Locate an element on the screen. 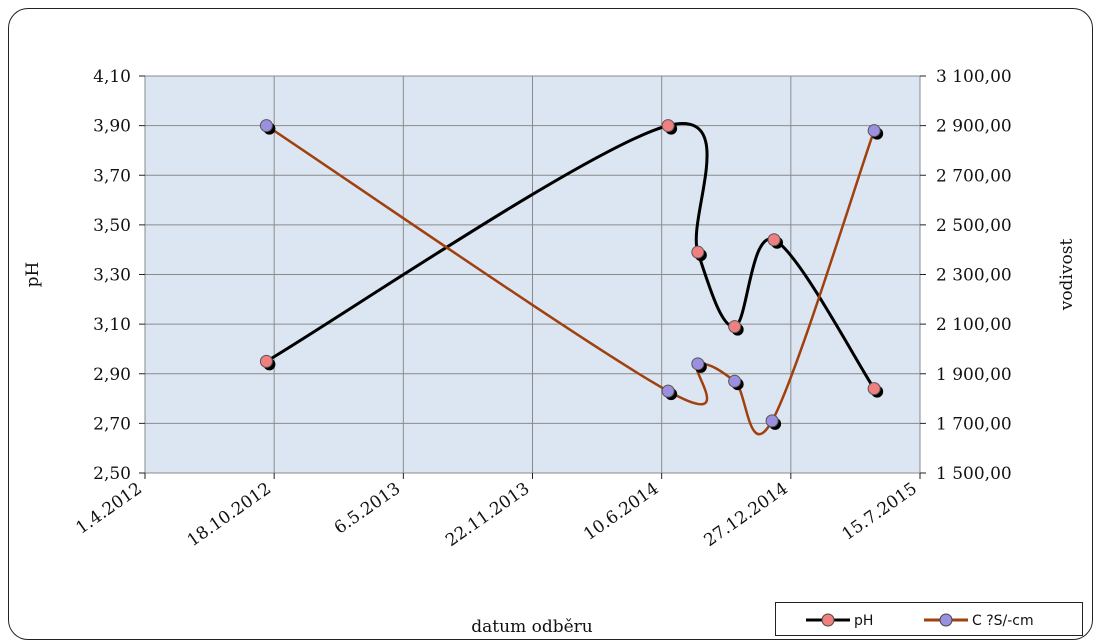  y-tick-label: 3,10 is located at coordinates (112, 325).